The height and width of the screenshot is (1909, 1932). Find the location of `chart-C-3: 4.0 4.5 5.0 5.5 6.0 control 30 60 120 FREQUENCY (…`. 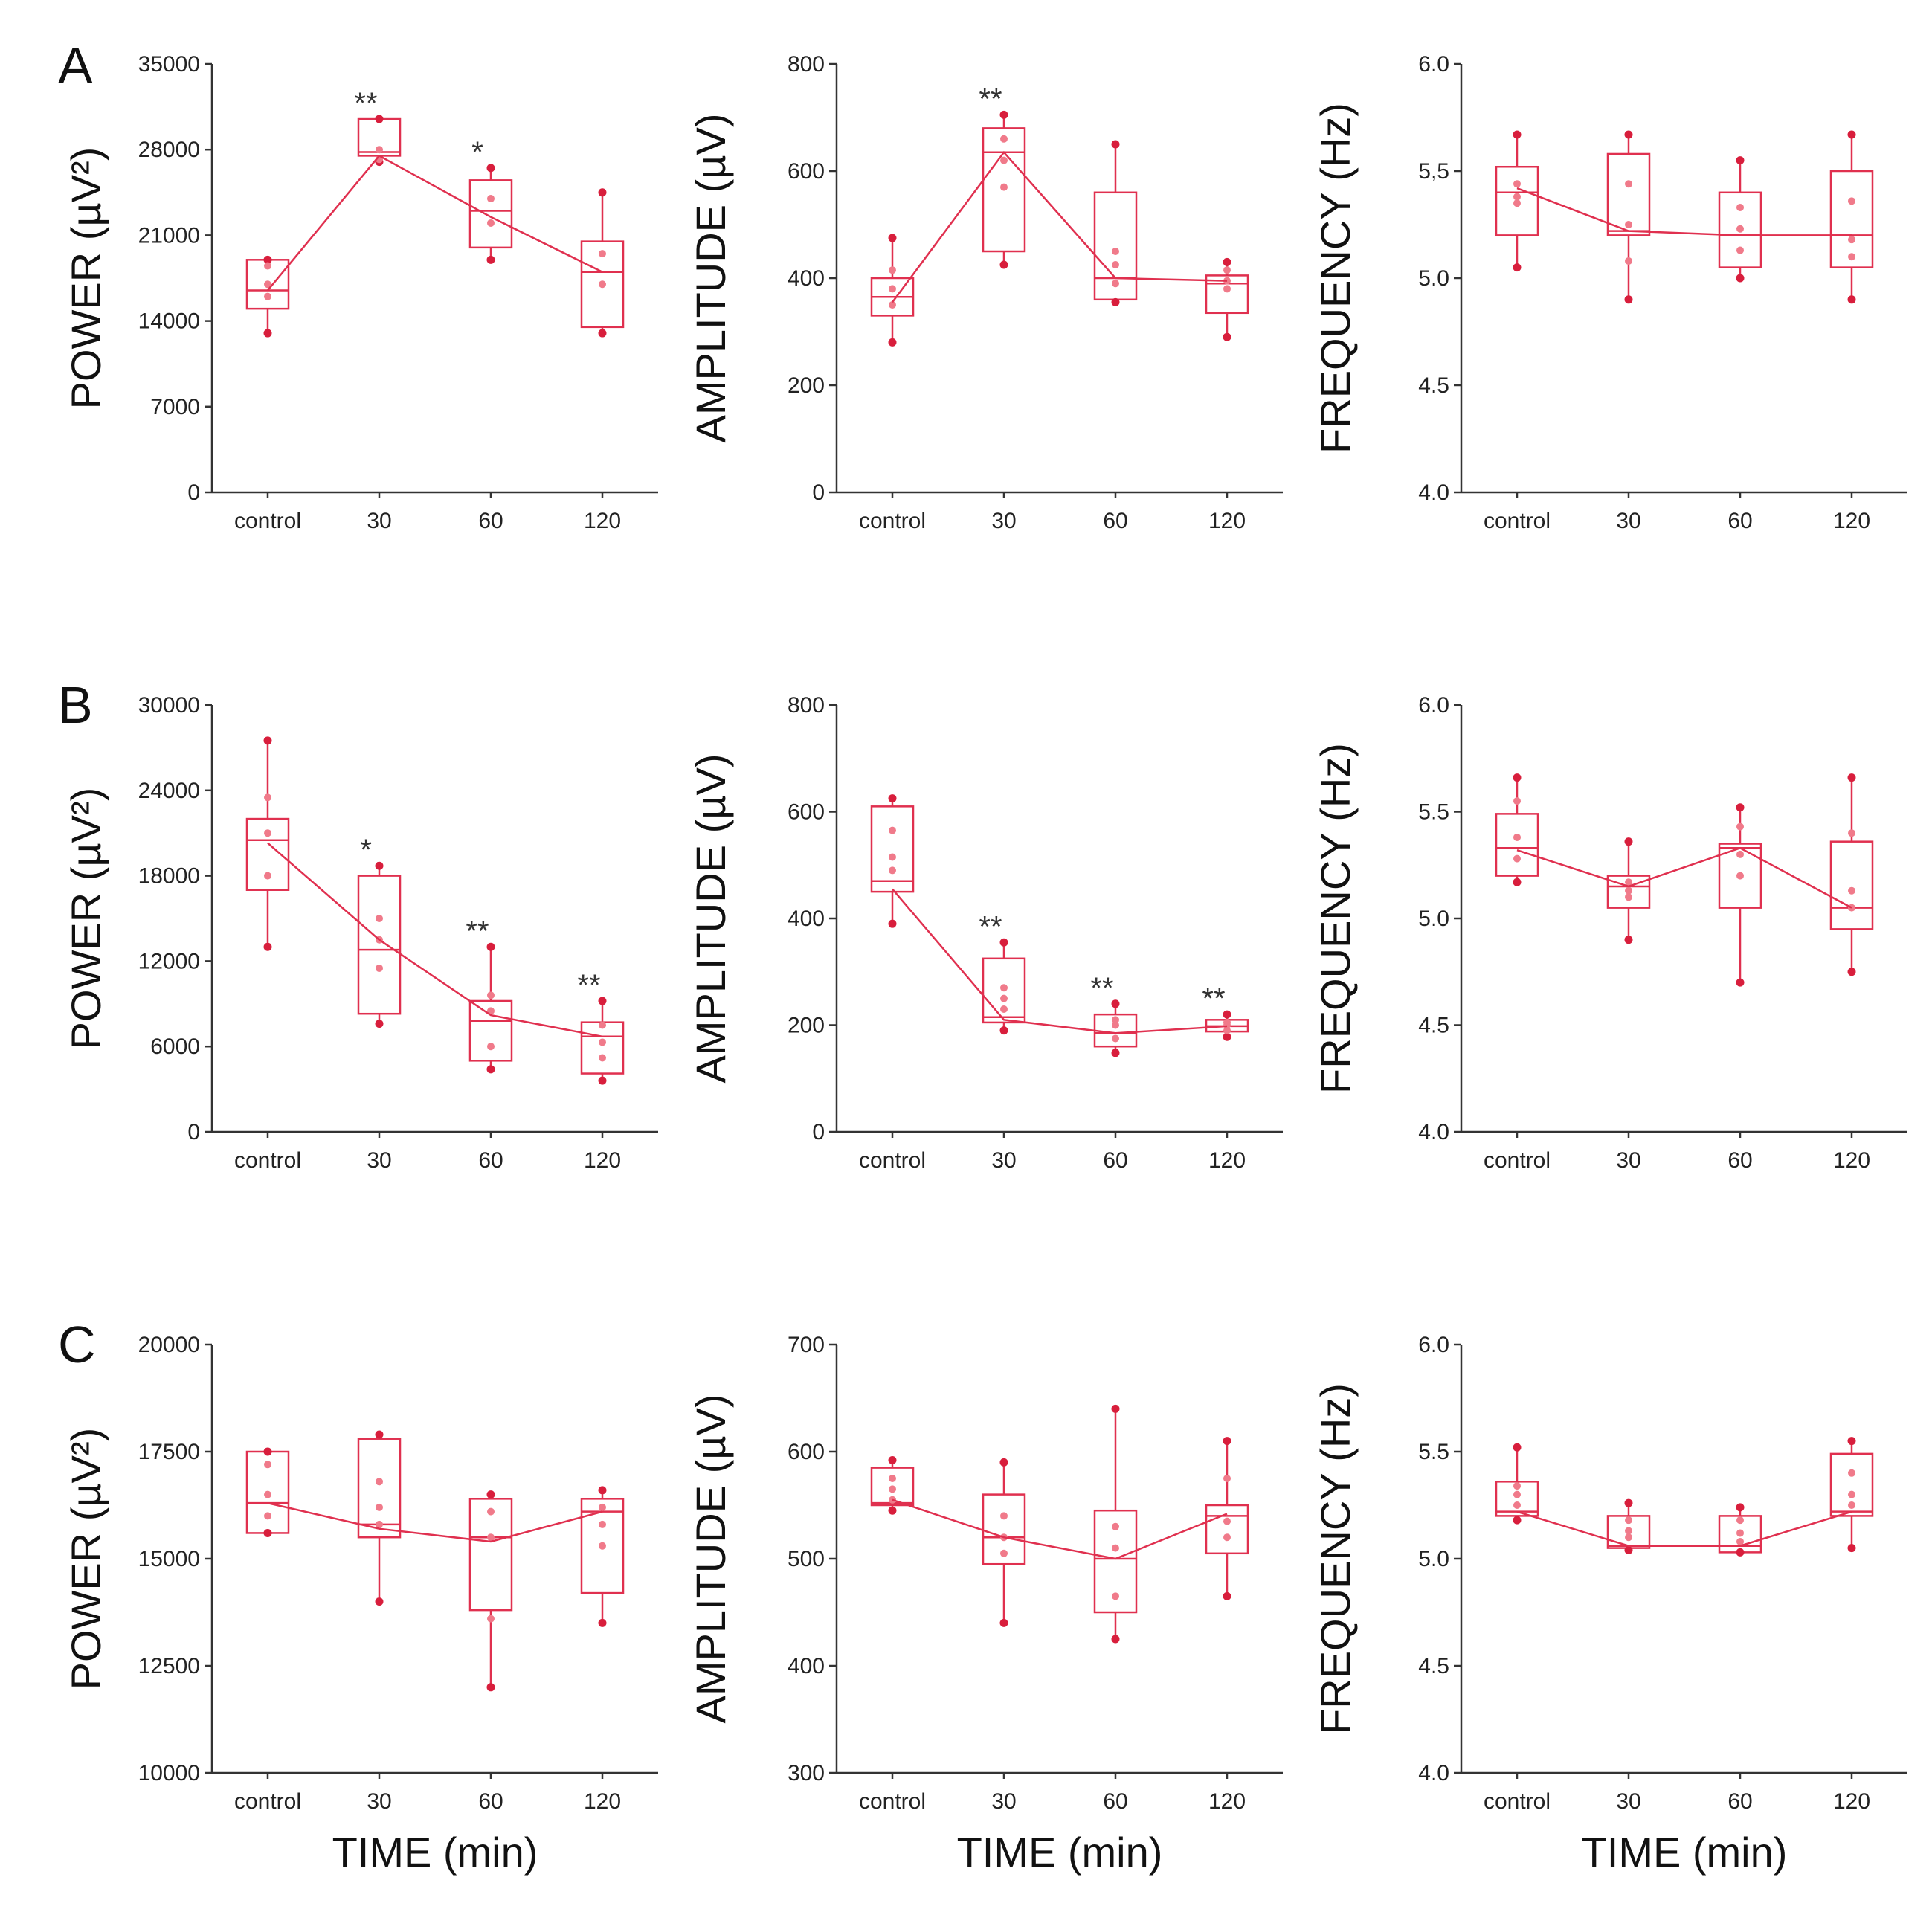

chart-C-3: 4.0 4.5 5.0 5.5 6.0 control 30 60 120 FREQUENCY (… is located at coordinates (1609, 1573).